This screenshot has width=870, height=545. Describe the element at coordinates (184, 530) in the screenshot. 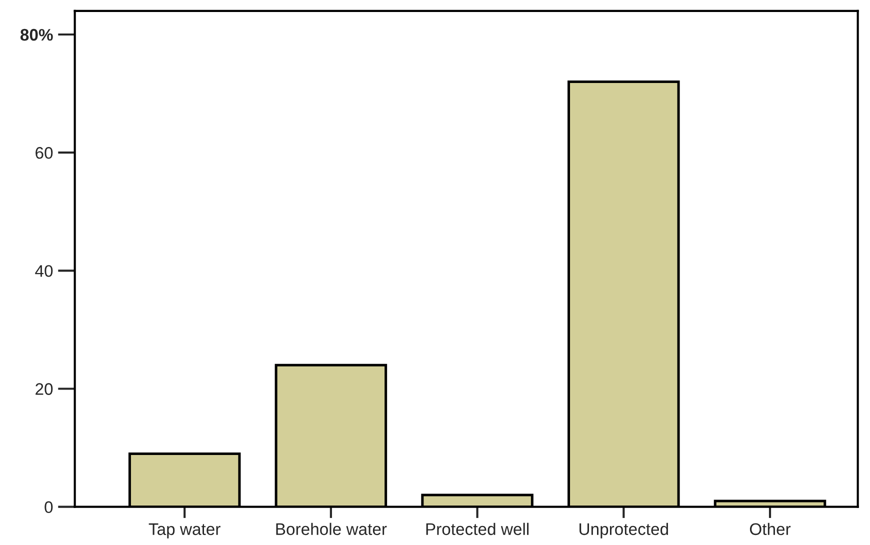

I see `x-tick-label: Tap water` at that location.